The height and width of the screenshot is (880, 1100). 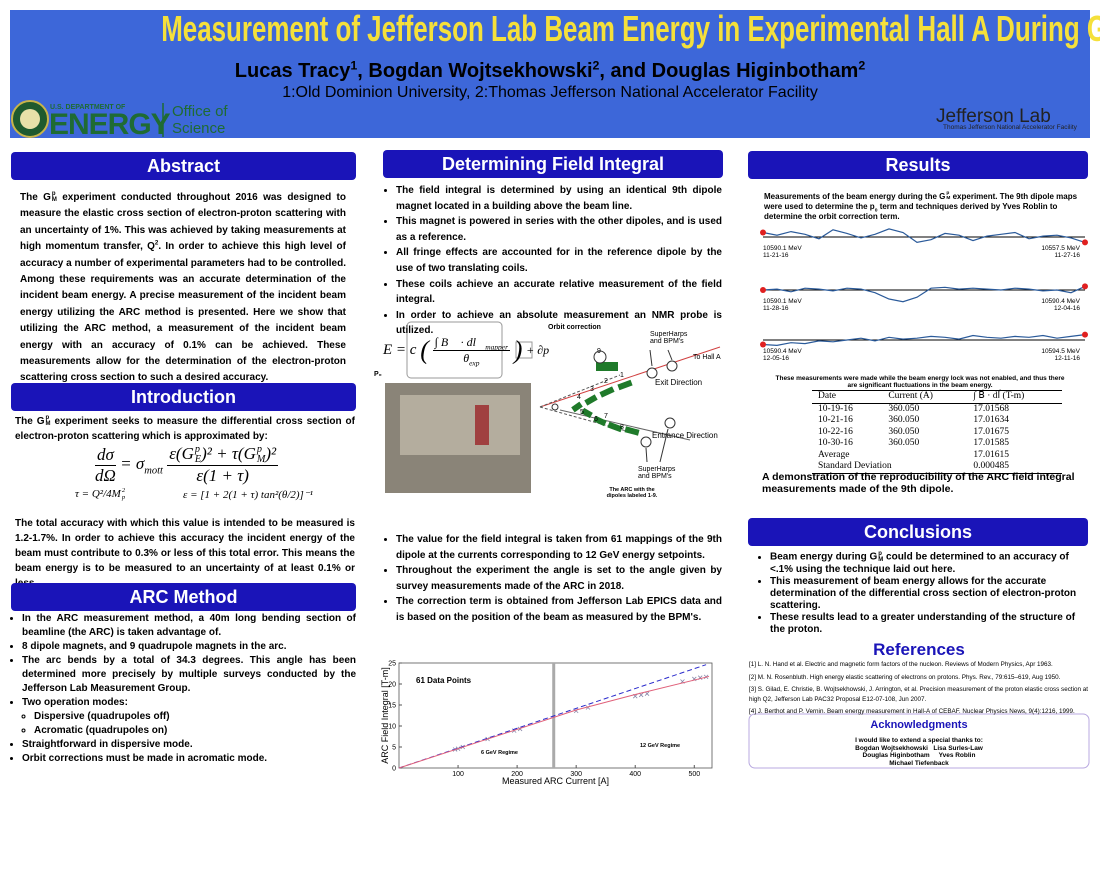 What do you see at coordinates (685, 435) in the screenshot?
I see `diagram-label: Entrance Direction` at bounding box center [685, 435].